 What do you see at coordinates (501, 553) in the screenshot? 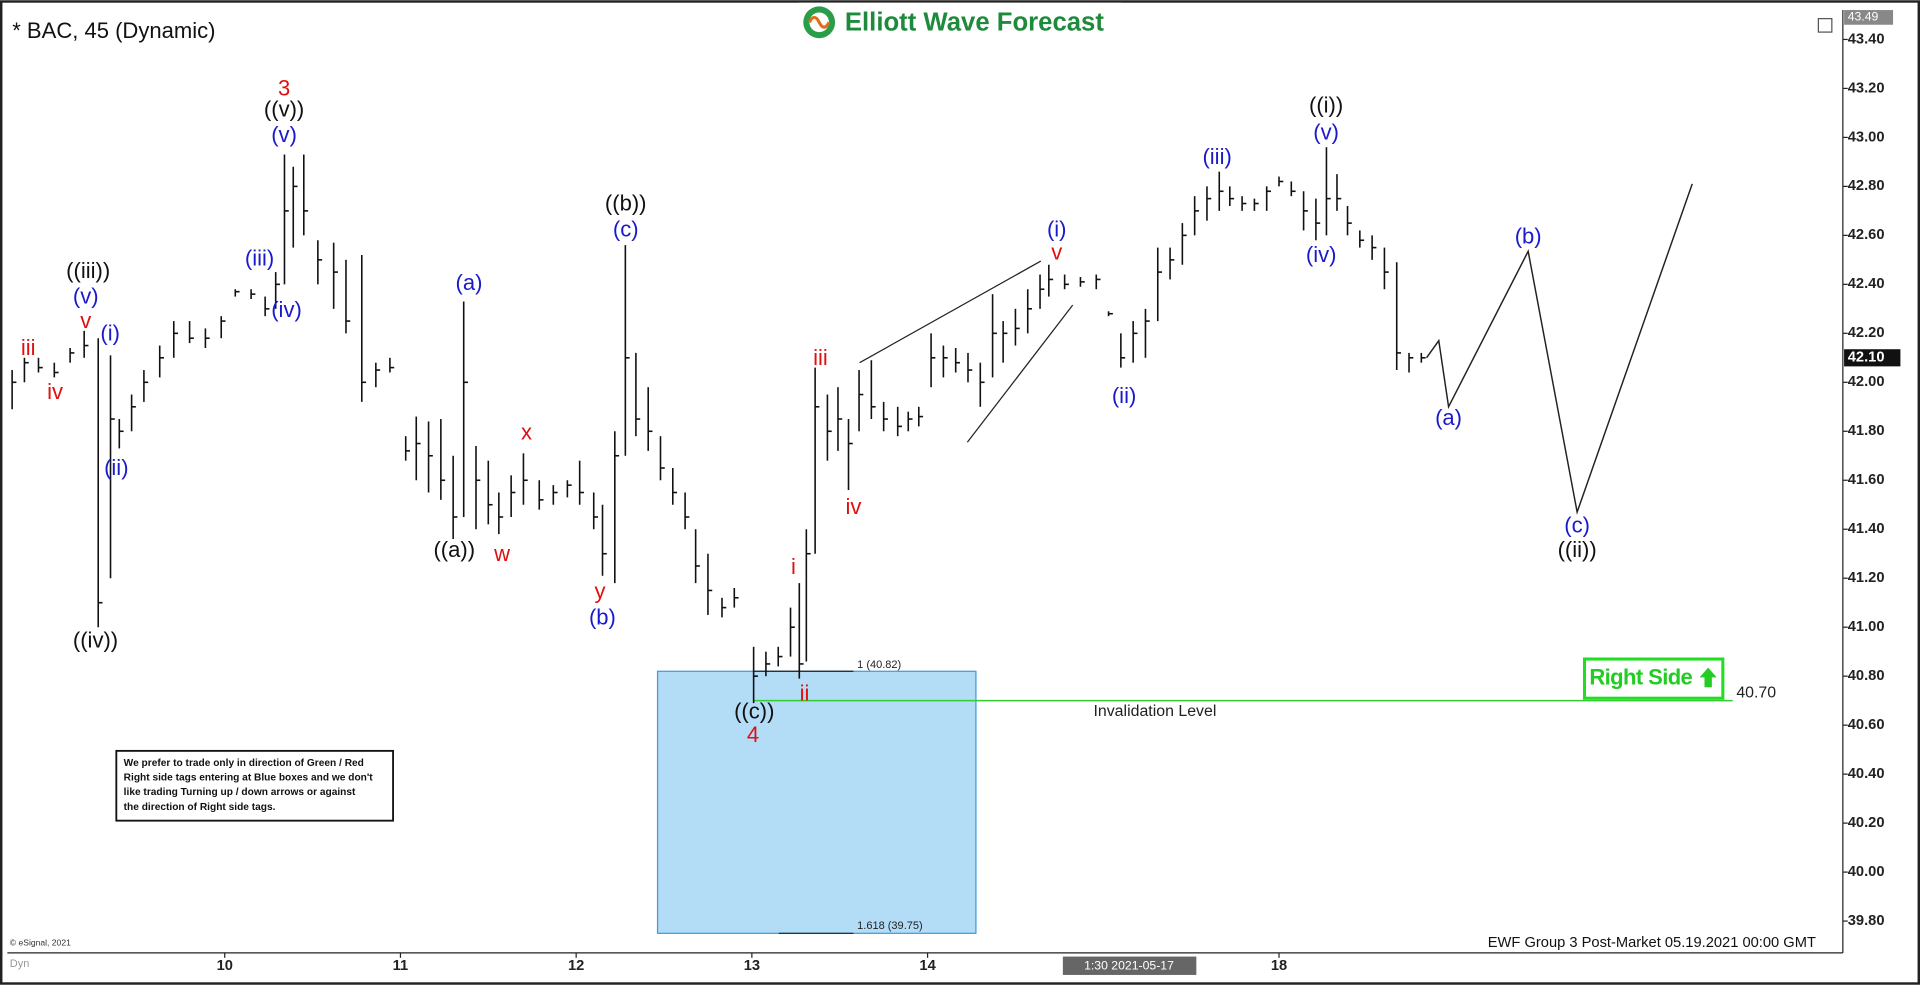
I see `wave-label: w` at bounding box center [501, 553].